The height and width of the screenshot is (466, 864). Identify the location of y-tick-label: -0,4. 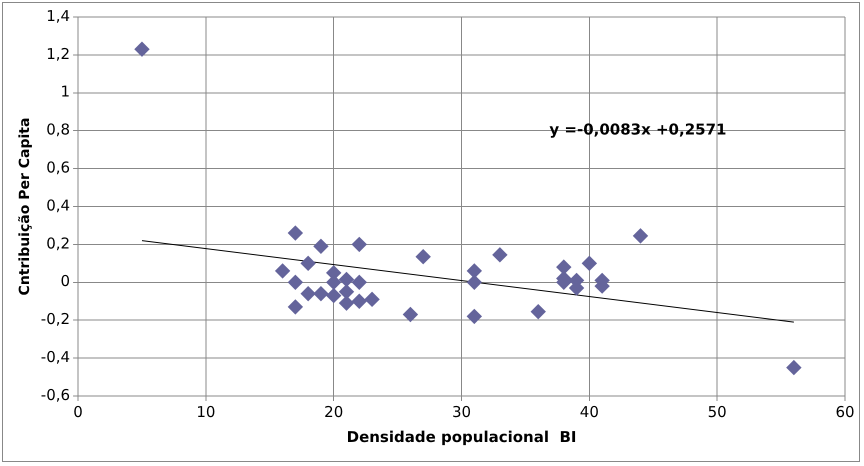
(55, 357).